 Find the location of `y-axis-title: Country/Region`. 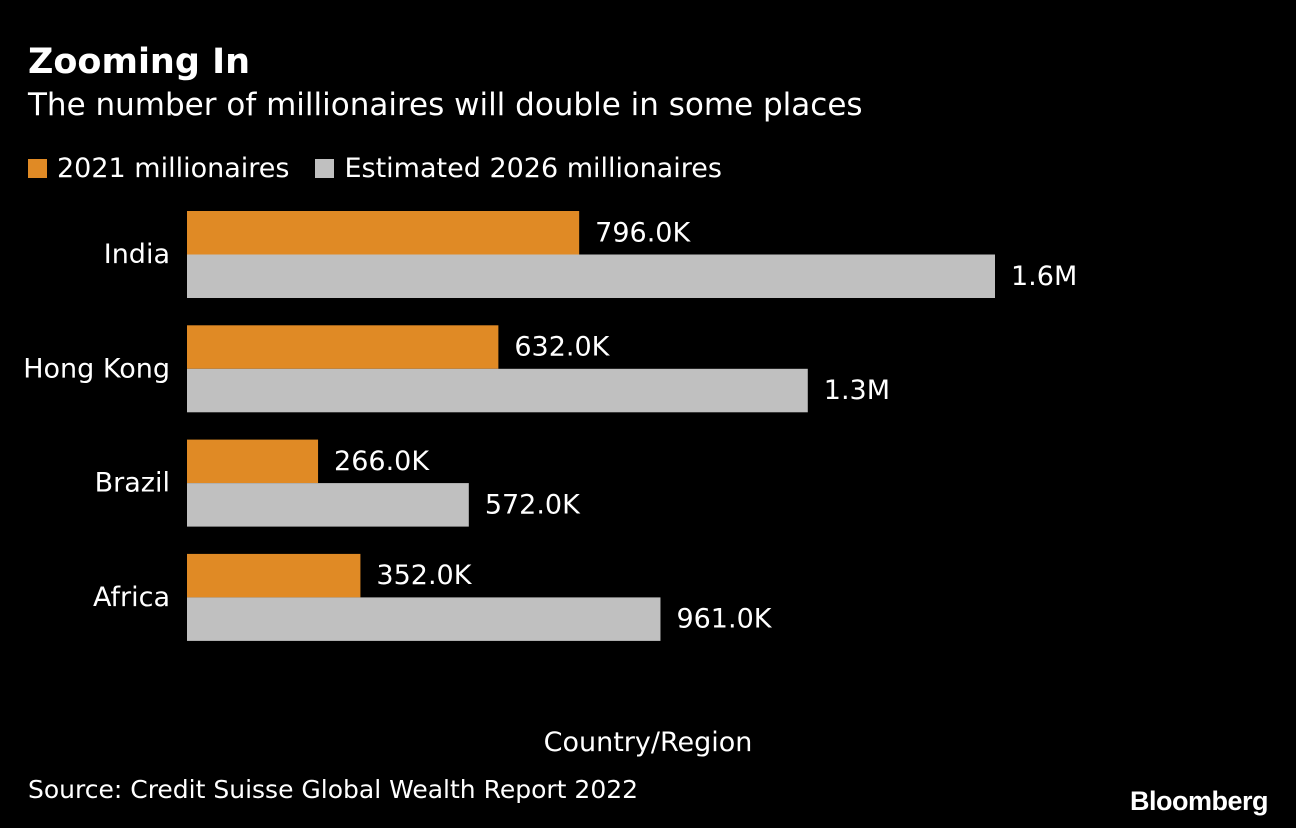

y-axis-title: Country/Region is located at coordinates (648, 743).